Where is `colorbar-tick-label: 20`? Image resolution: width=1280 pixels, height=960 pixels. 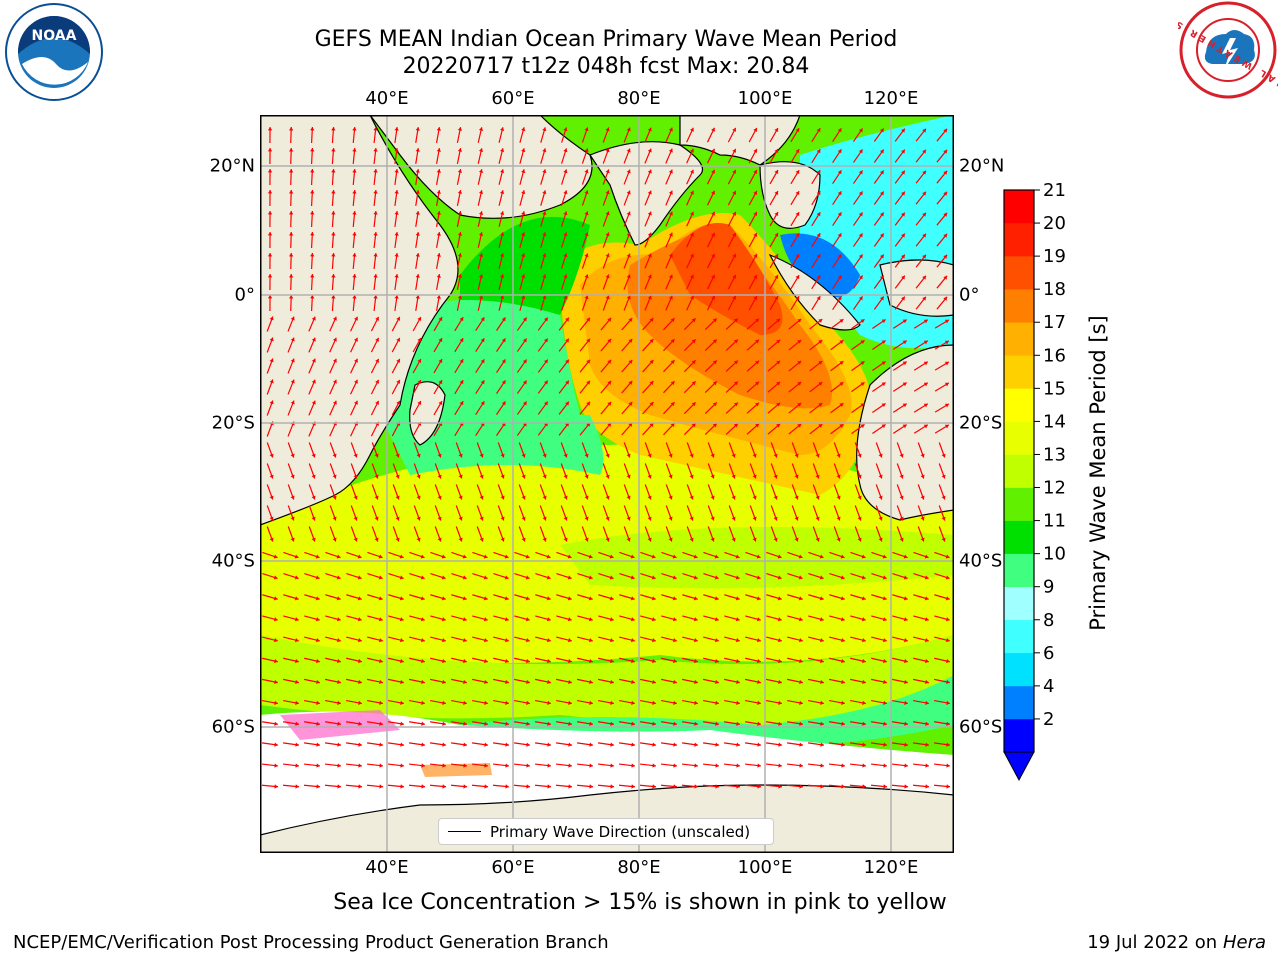 colorbar-tick-label: 20 is located at coordinates (1054, 223).